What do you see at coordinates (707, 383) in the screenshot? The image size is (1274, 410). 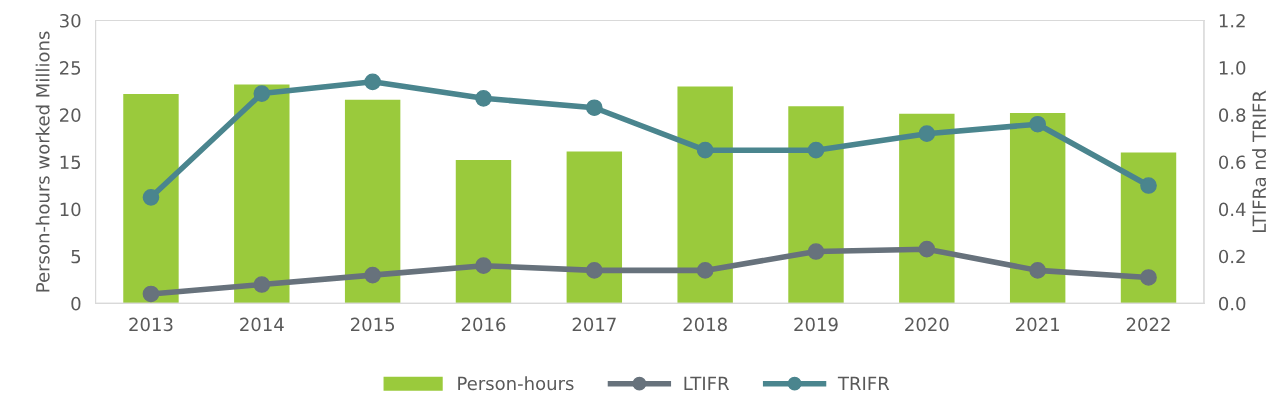 I see `legend-label: LTIFR` at bounding box center [707, 383].